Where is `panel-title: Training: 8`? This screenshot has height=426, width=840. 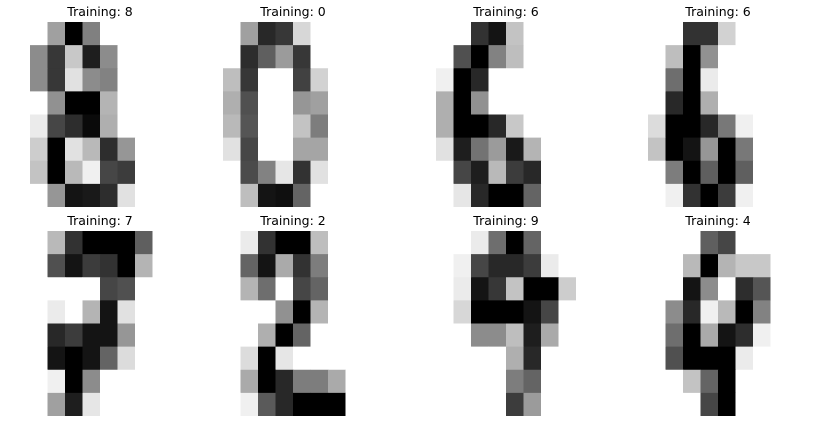
panel-title: Training: 8 is located at coordinates (100, 11).